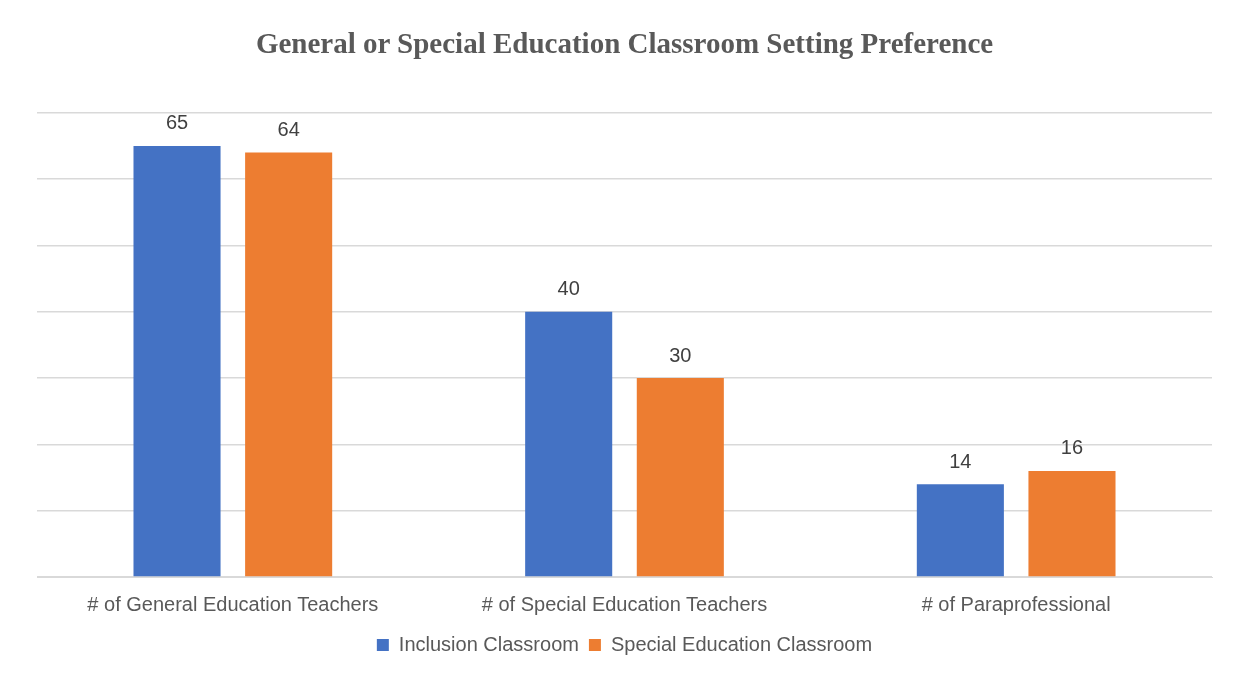 The width and height of the screenshot is (1244, 675). What do you see at coordinates (624, 42) in the screenshot?
I see `chart-title: General or Special Education Classroom Setting Preference` at bounding box center [624, 42].